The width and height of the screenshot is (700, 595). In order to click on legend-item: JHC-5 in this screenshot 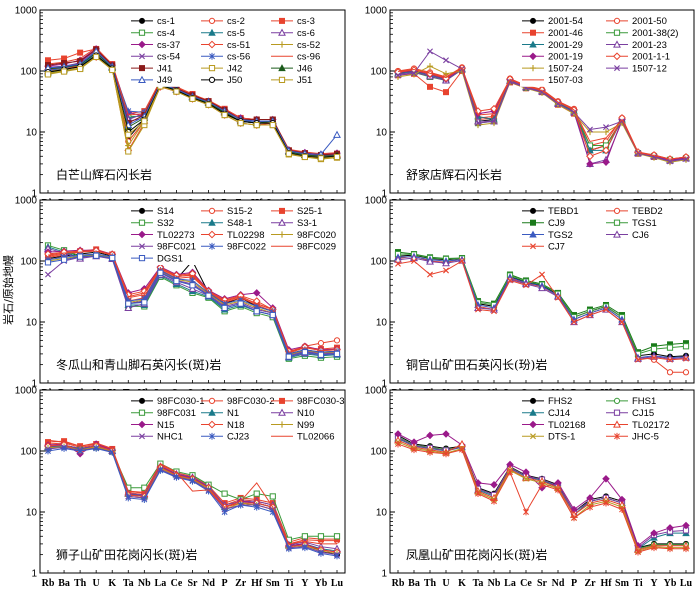, I will do `click(632, 437)`.